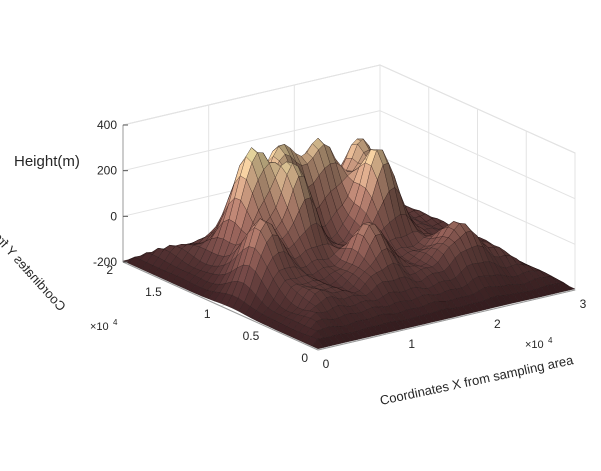 This screenshot has height=471, width=601. I want to click on y-tick-label: 0, so click(304, 358).